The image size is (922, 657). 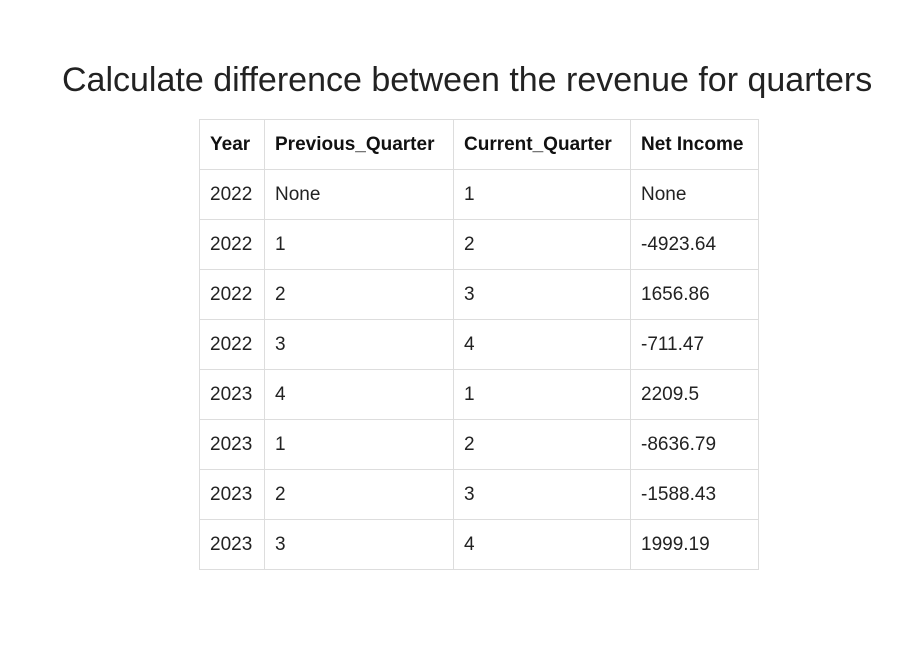 What do you see at coordinates (359, 394) in the screenshot?
I see `cell-previous-quarter: 4` at bounding box center [359, 394].